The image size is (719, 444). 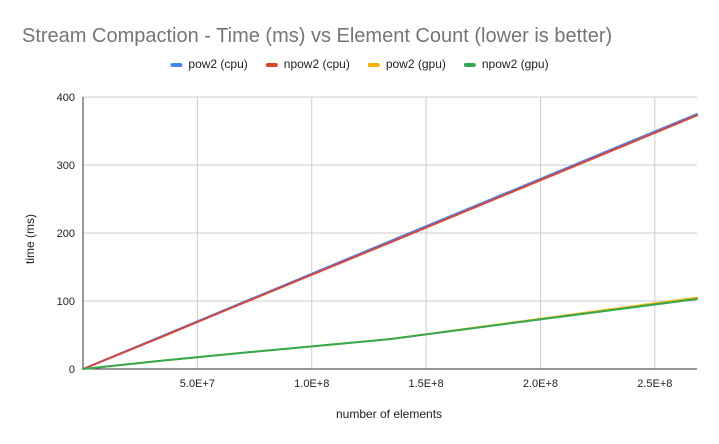 I want to click on y-tick-label: 0, so click(x=72, y=370).